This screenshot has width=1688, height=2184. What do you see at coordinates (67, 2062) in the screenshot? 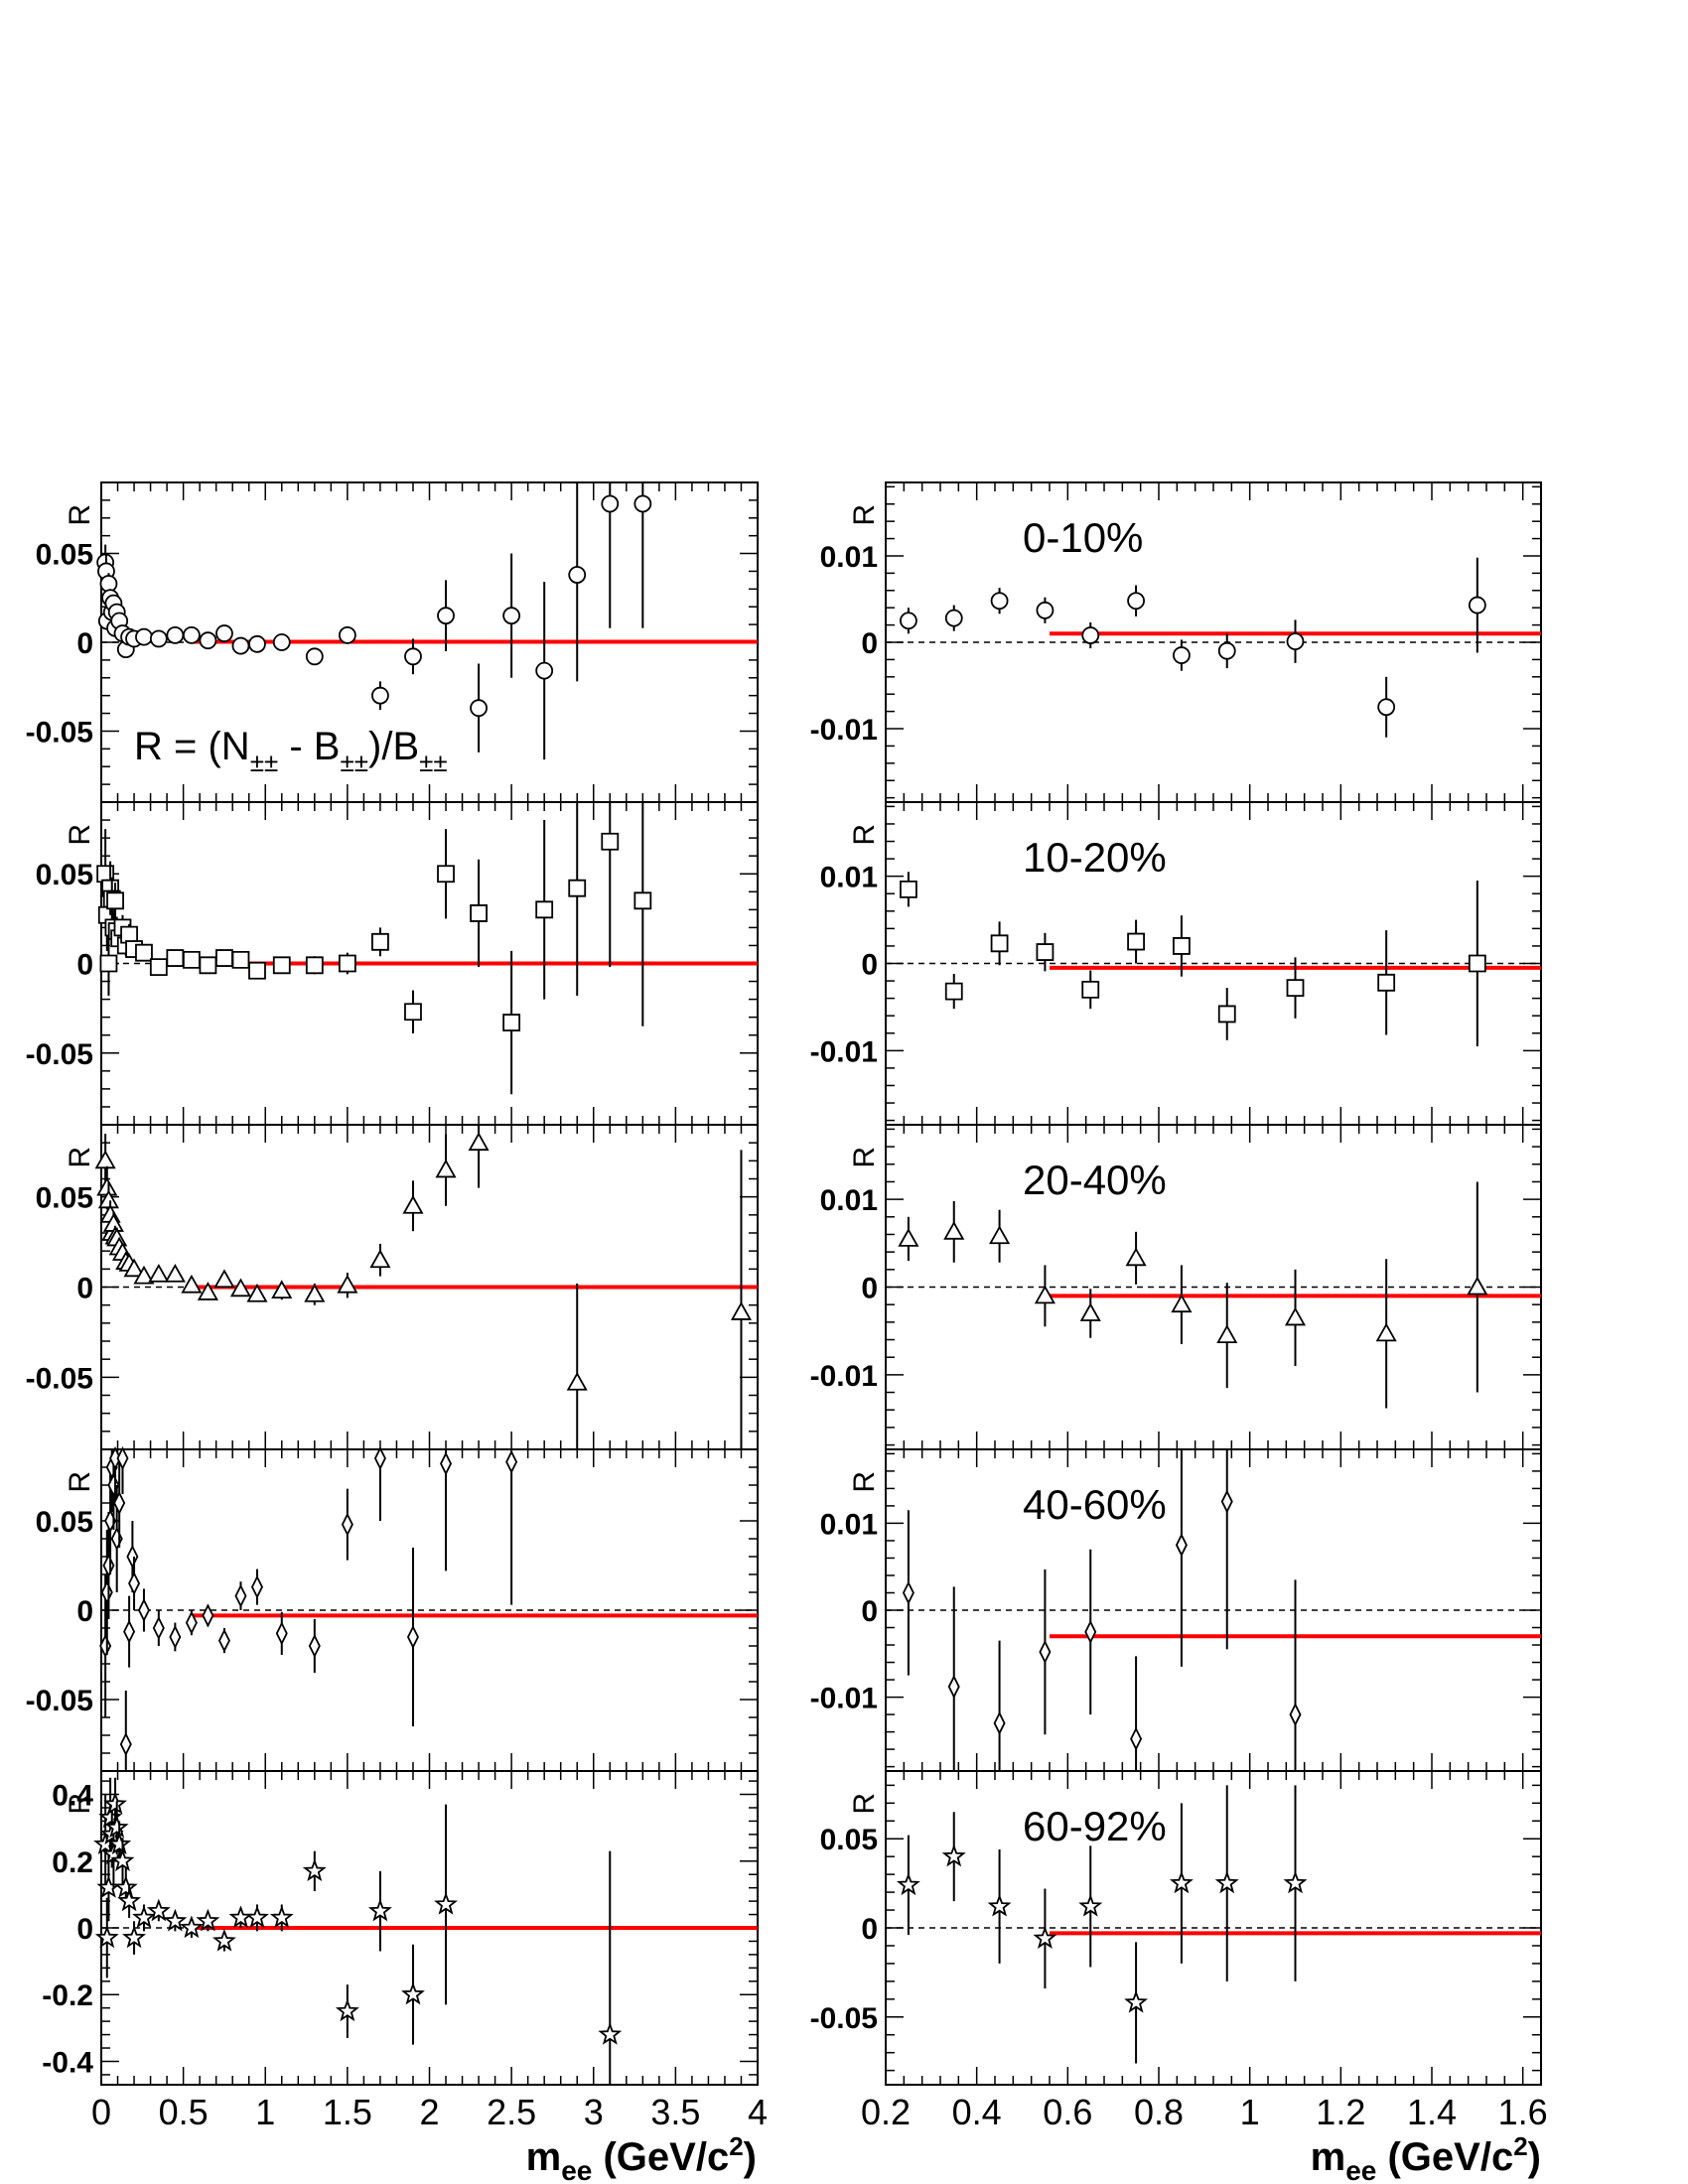
I see `y-tick-label: -0.4` at bounding box center [67, 2062].